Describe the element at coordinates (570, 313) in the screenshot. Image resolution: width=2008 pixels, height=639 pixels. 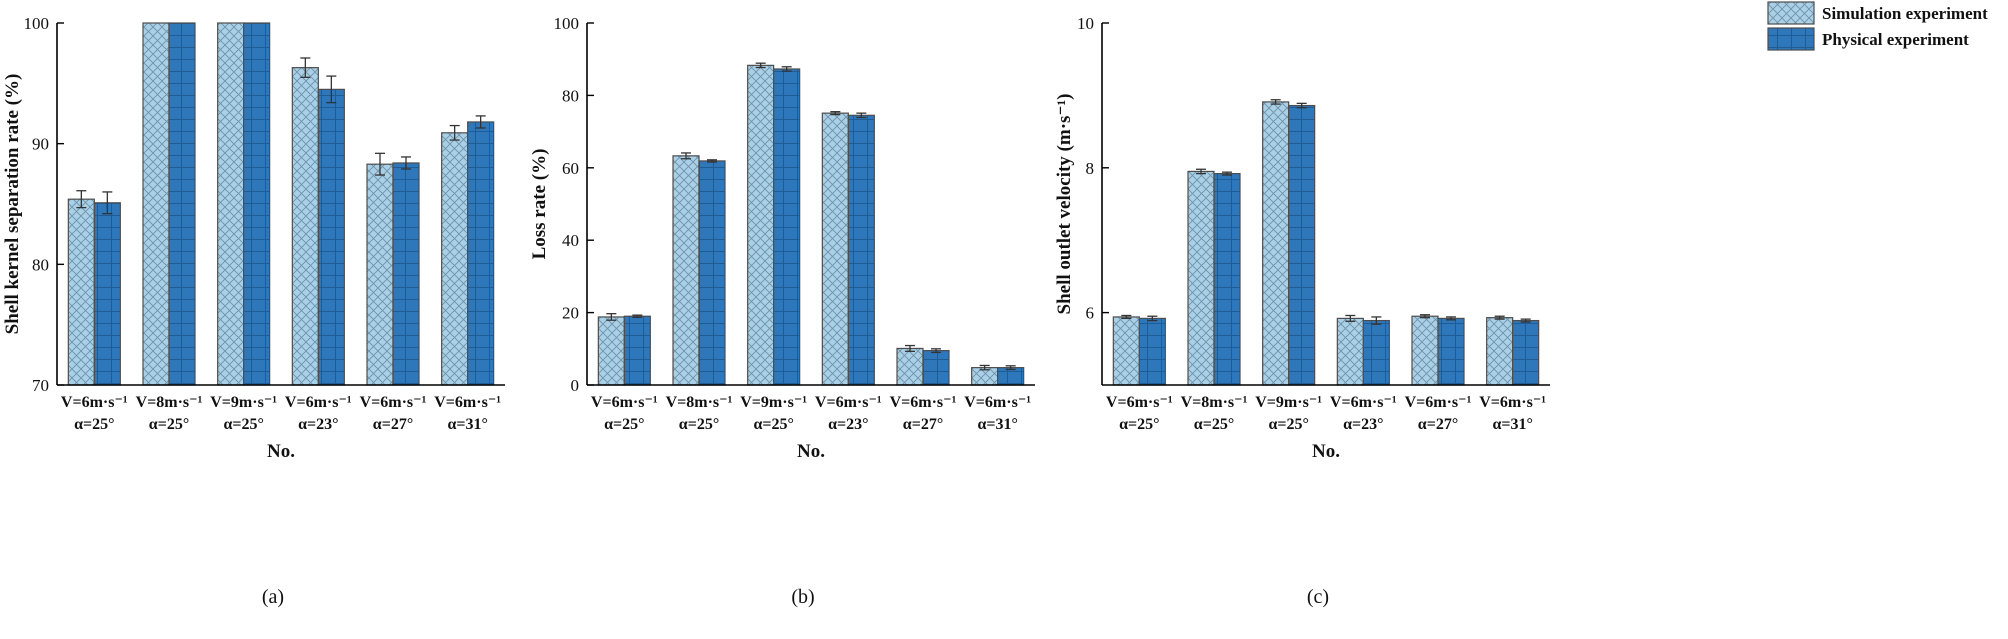
I see `y-tick-label: 20` at that location.